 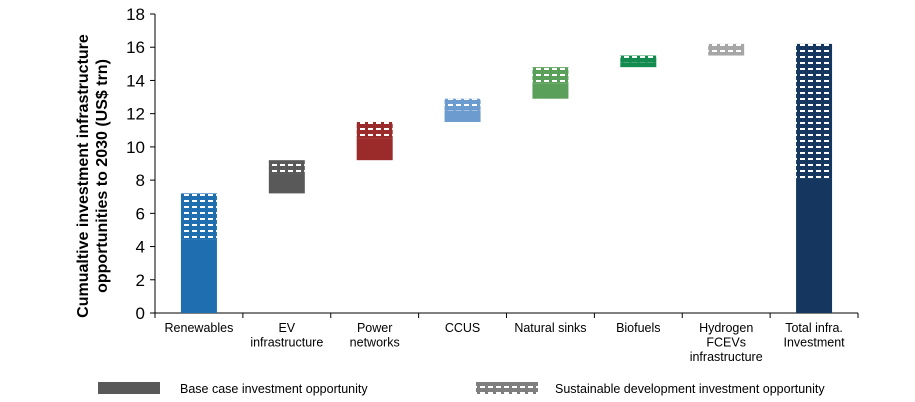 What do you see at coordinates (814, 328) in the screenshot?
I see `x-category-label-line: Total infra.` at bounding box center [814, 328].